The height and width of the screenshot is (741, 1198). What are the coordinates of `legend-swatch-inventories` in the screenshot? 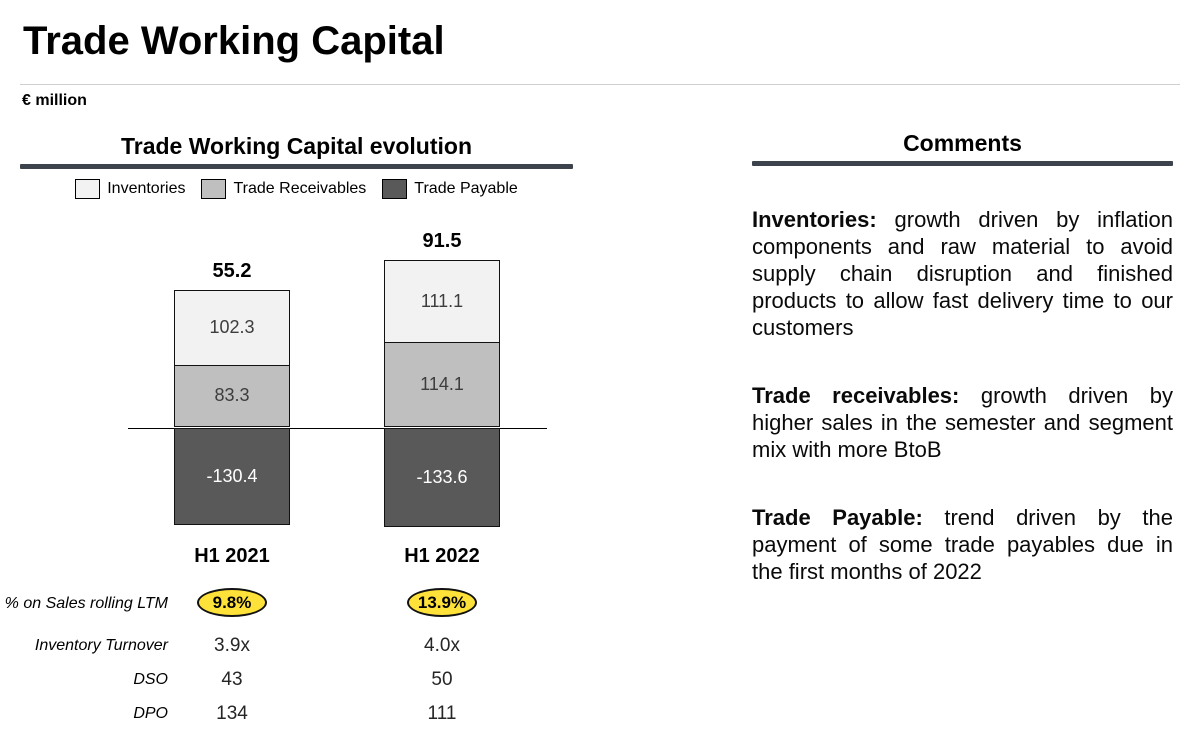 It's located at (88, 189).